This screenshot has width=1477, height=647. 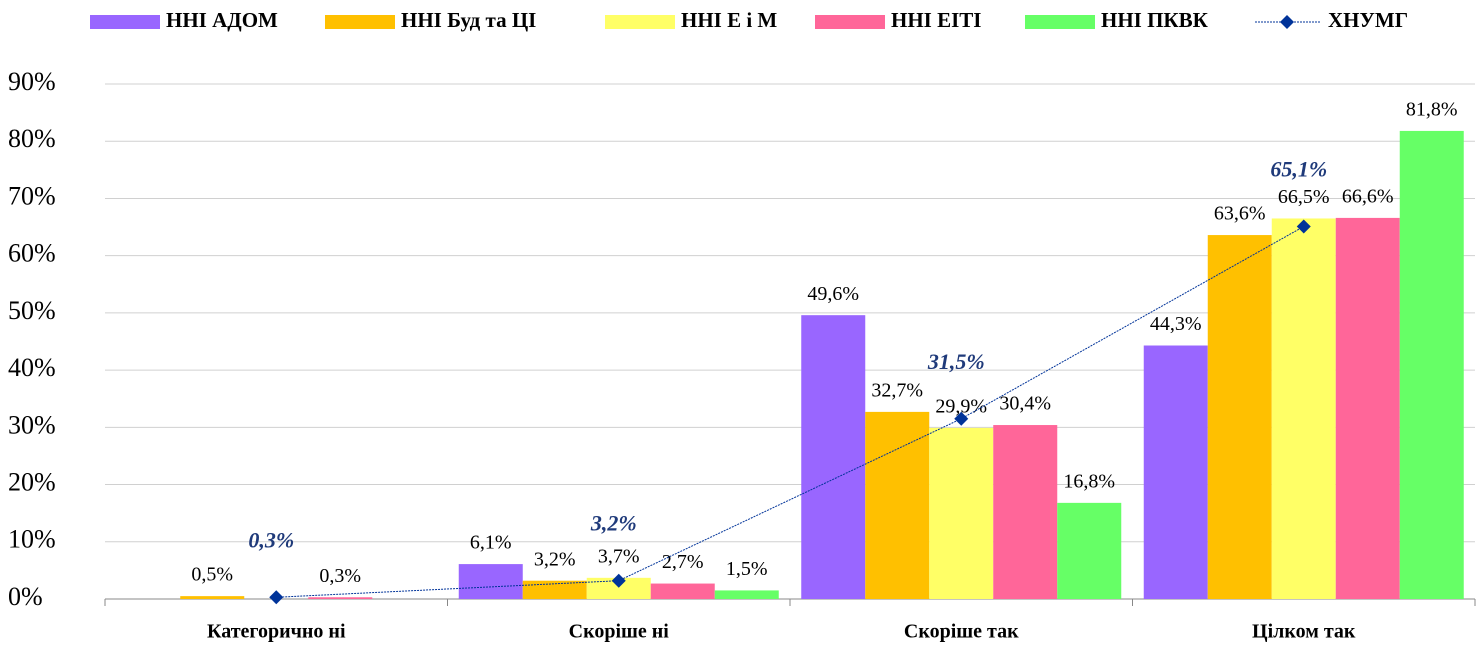 What do you see at coordinates (555, 559) in the screenshot?
I see `data-label: 3,2%` at bounding box center [555, 559].